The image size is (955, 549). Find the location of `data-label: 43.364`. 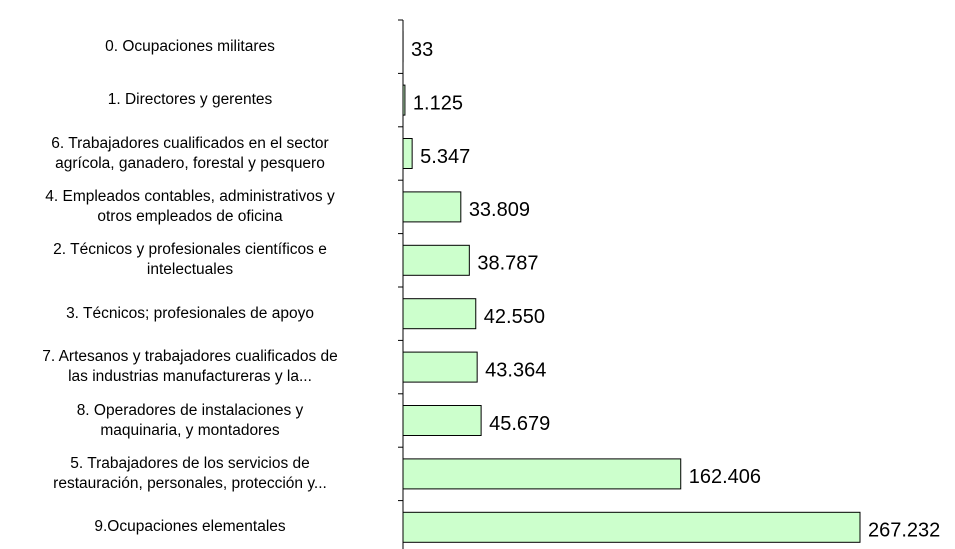

data-label: 43.364 is located at coordinates (515, 370).